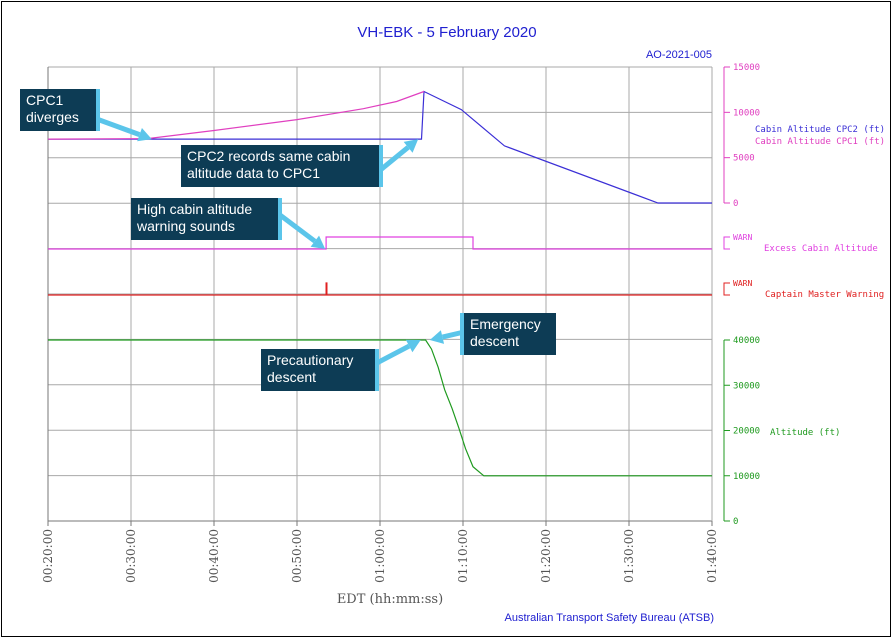 The width and height of the screenshot is (894, 640). What do you see at coordinates (746, 68) in the screenshot?
I see `cabin-axis-tick-label: 15000` at bounding box center [746, 68].